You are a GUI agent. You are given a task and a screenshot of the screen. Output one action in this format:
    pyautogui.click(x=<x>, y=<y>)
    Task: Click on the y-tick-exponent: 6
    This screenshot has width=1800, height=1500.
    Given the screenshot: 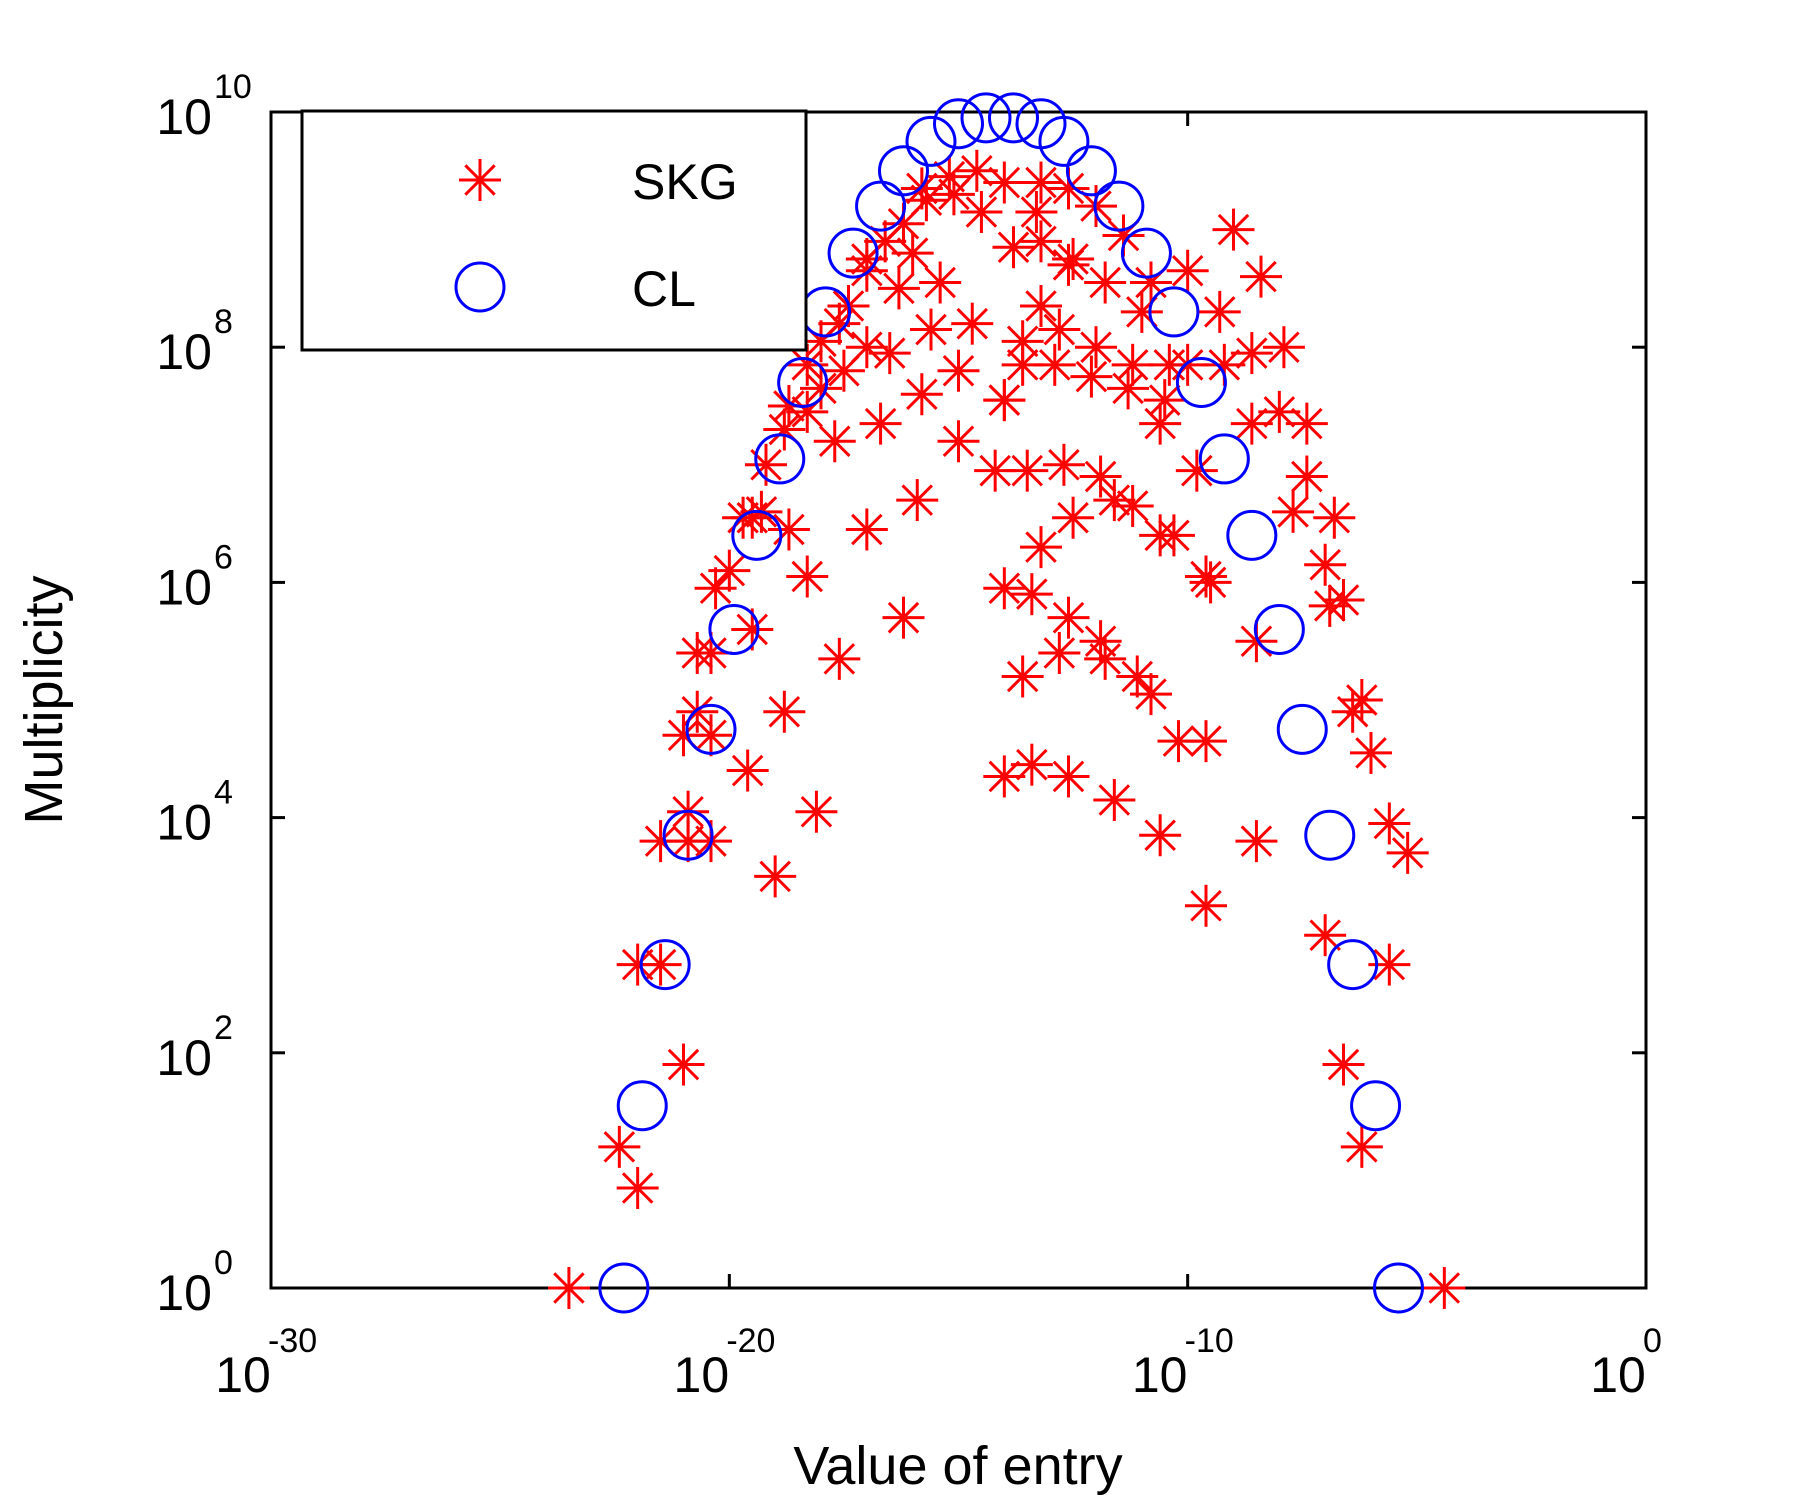 What is the action you would take?
    pyautogui.click(x=223, y=557)
    